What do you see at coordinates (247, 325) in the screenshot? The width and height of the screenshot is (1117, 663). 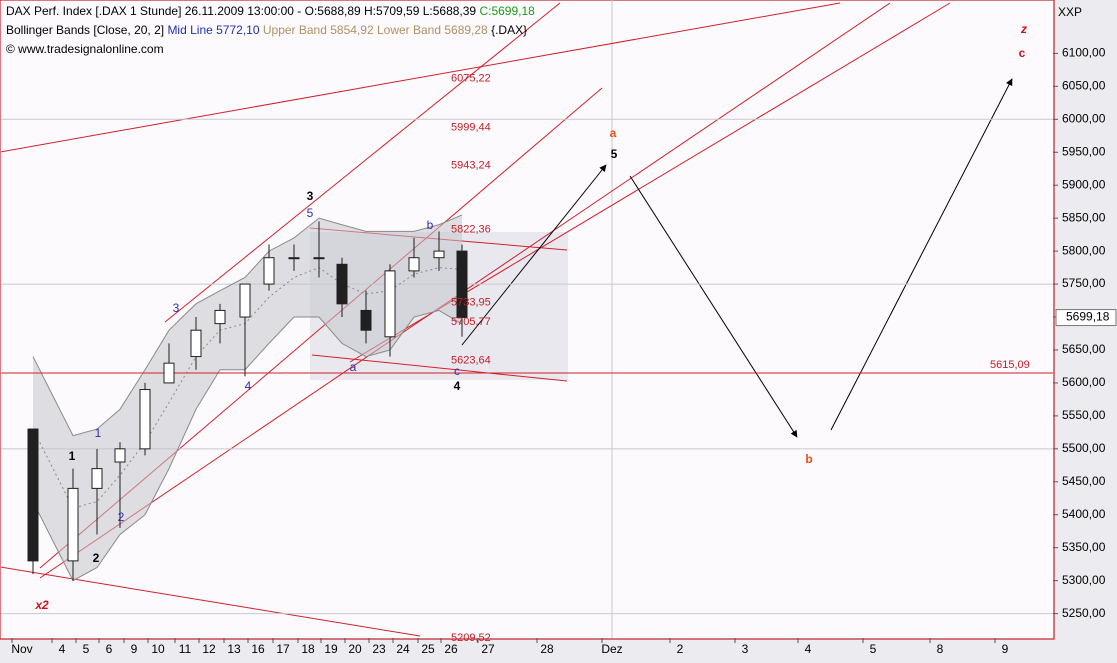 I see `band-upper` at bounding box center [247, 325].